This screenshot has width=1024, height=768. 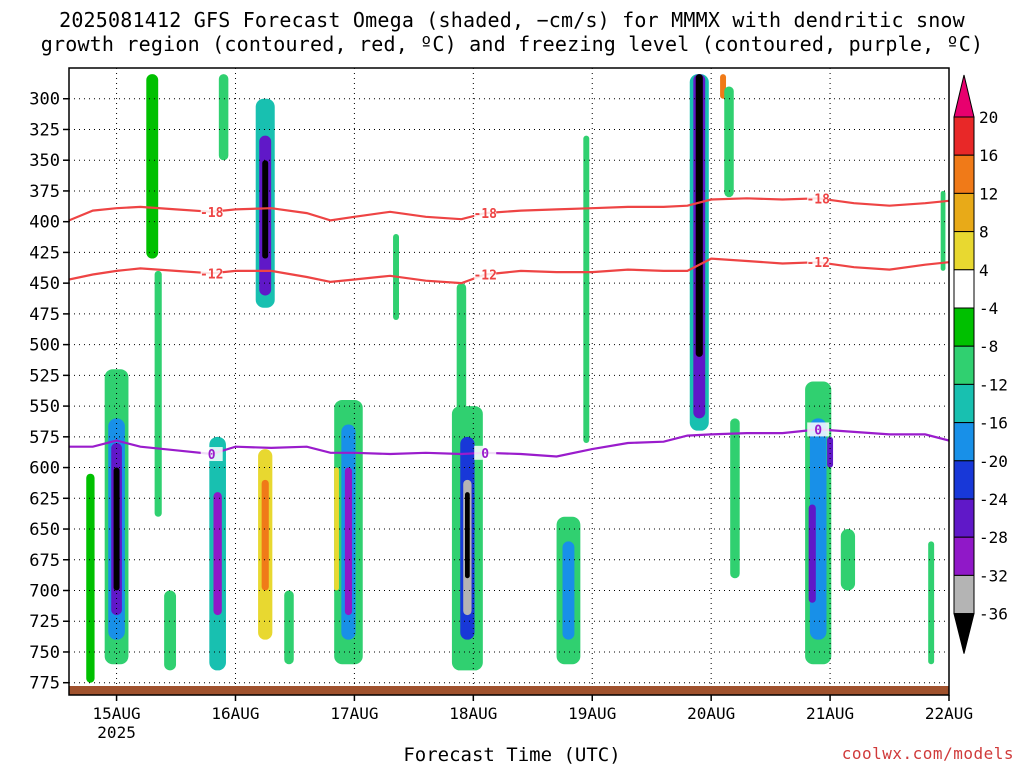 What do you see at coordinates (993, 384) in the screenshot?
I see `colorbar-tick-label: -12` at bounding box center [993, 384].